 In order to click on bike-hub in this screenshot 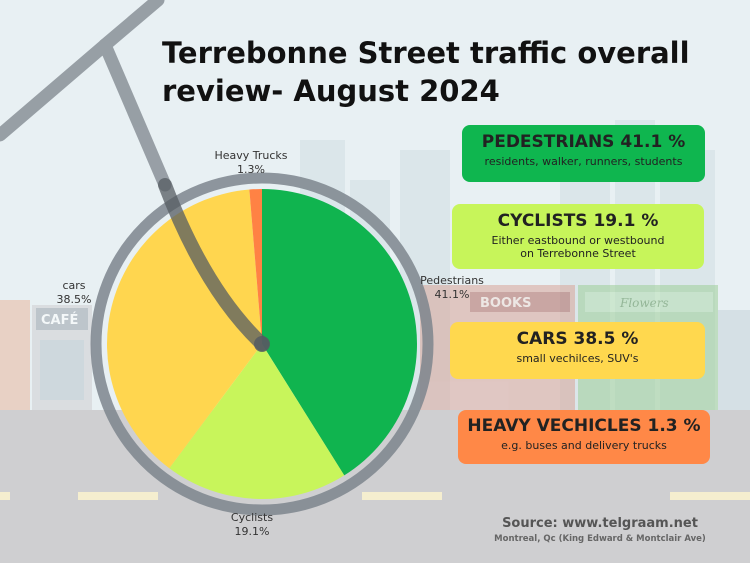, I will do `click(262, 344)`.